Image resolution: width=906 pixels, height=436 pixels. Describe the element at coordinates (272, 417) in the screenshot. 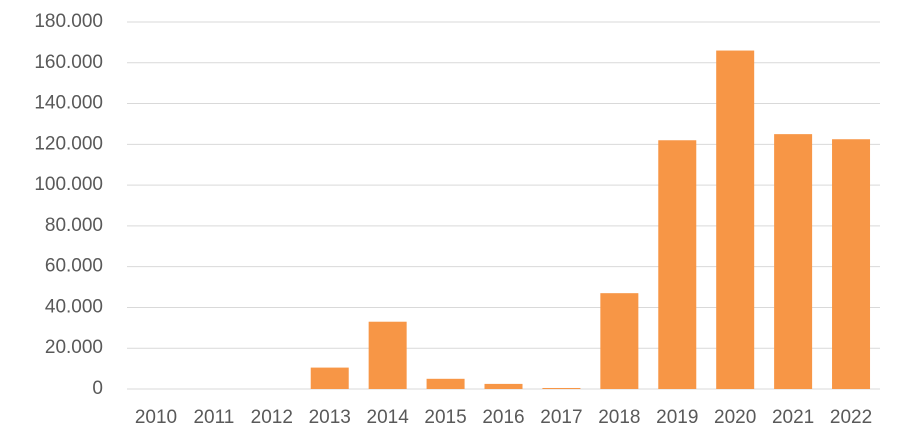

I see `x-tick-label: 2012` at that location.